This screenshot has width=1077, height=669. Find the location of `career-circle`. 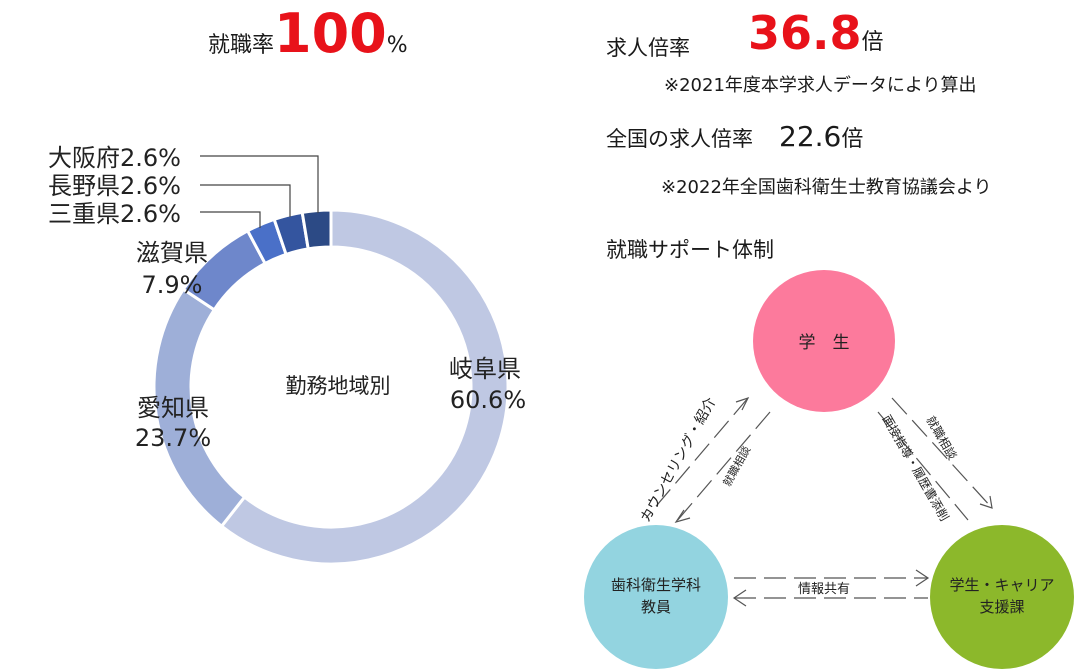

career-circle is located at coordinates (1002, 597).